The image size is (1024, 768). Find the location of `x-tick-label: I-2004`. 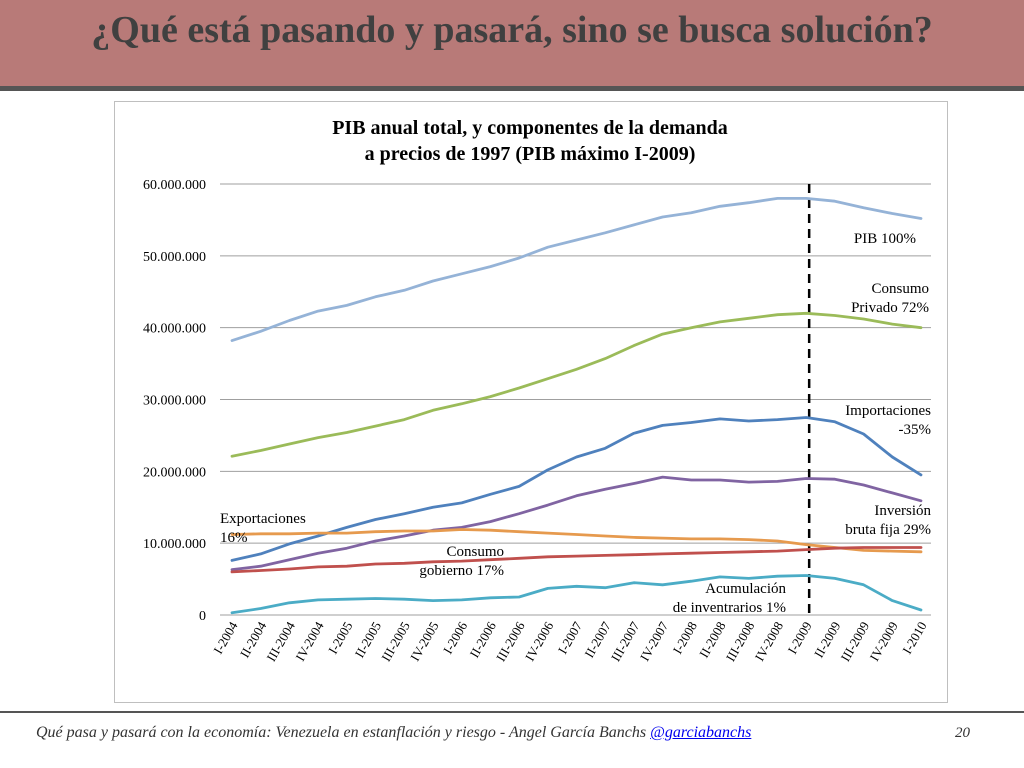

x-tick-label: I-2004 is located at coordinates (225, 638).